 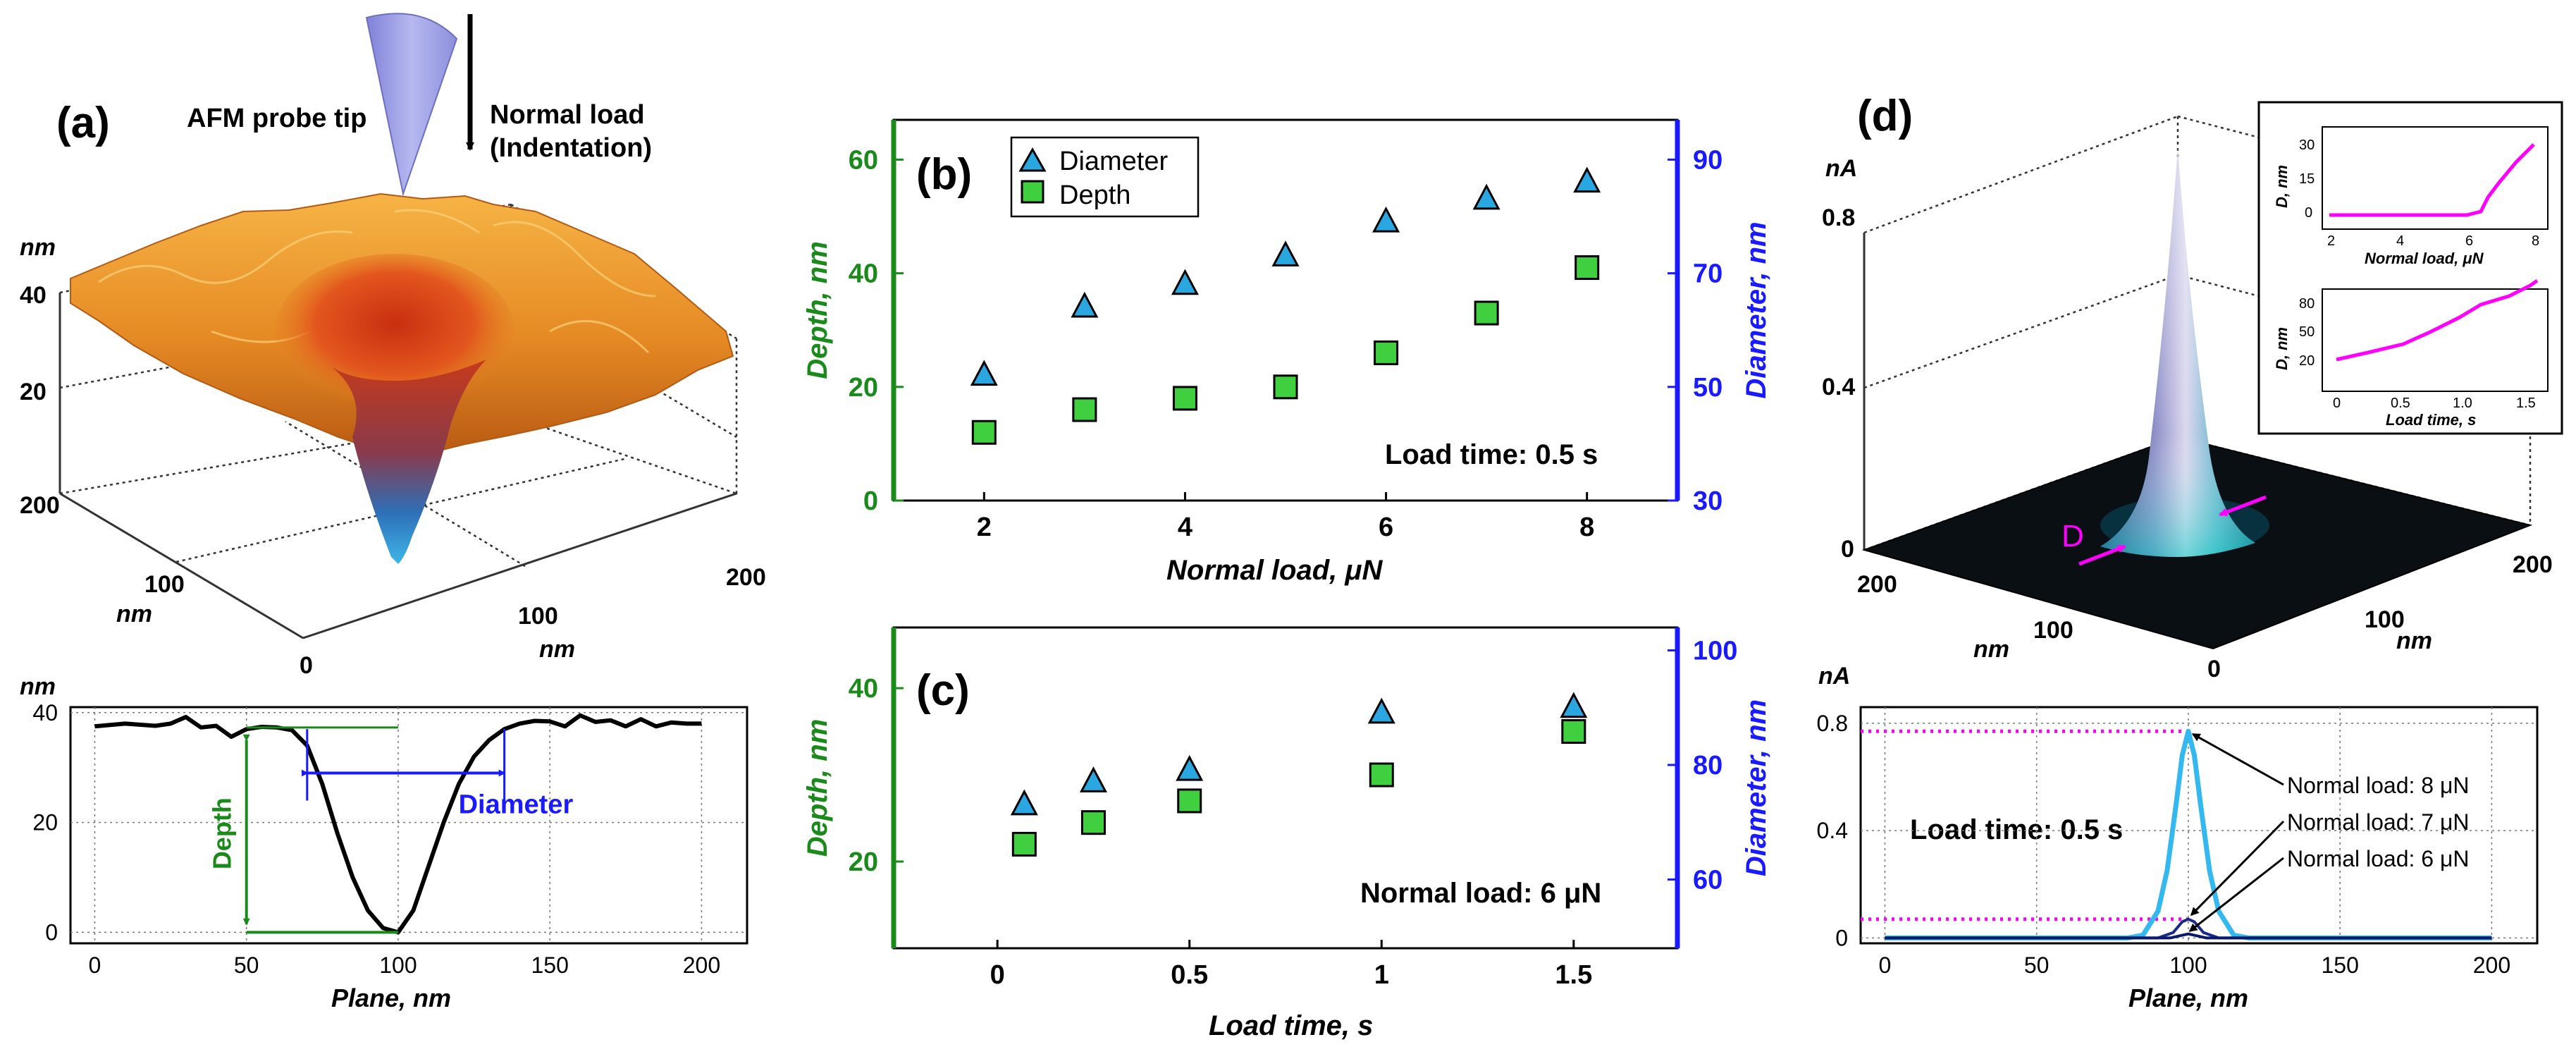 I want to click on profile-frame, so click(x=409, y=825).